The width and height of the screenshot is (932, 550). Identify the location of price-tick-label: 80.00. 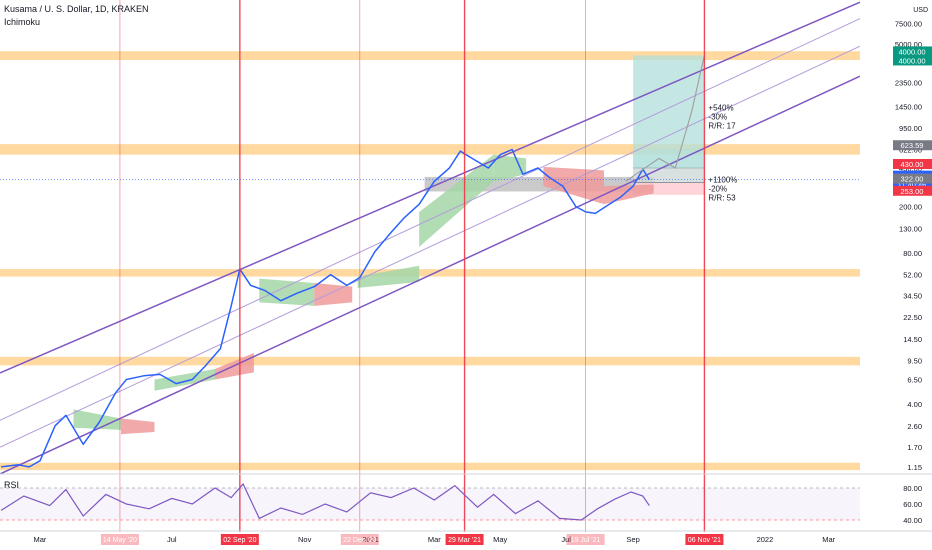
(912, 253).